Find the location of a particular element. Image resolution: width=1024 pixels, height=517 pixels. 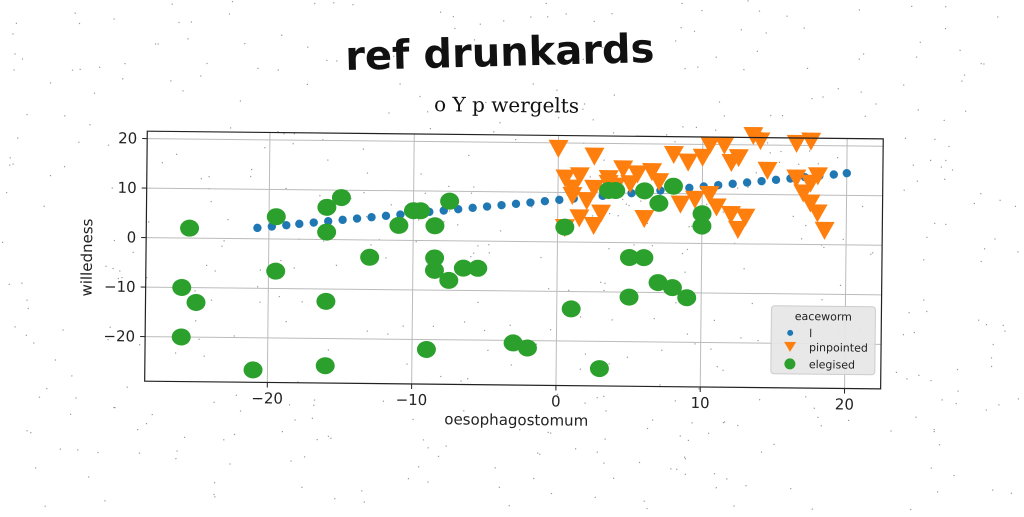

legend: eaceworm l pinpointed elegised is located at coordinates (823, 340).